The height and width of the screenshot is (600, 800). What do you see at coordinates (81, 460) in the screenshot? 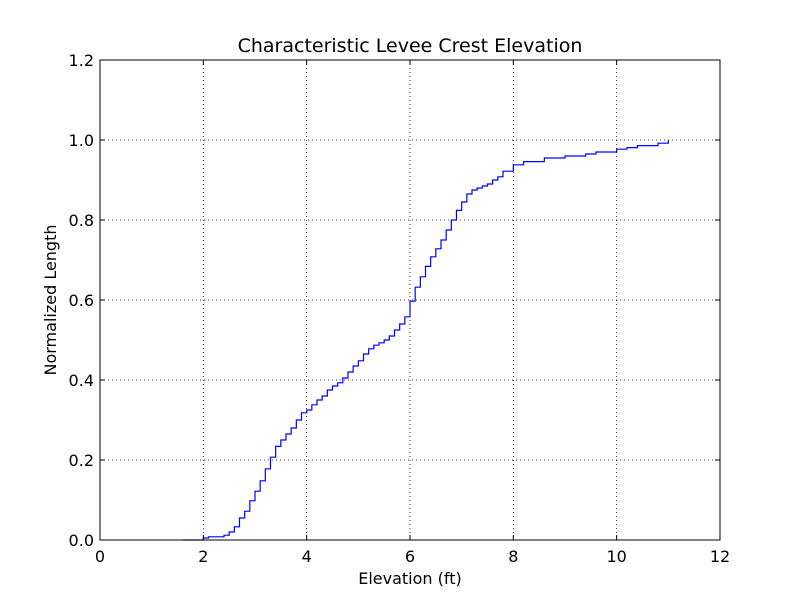
I see `y-tick-label: 0.2` at bounding box center [81, 460].